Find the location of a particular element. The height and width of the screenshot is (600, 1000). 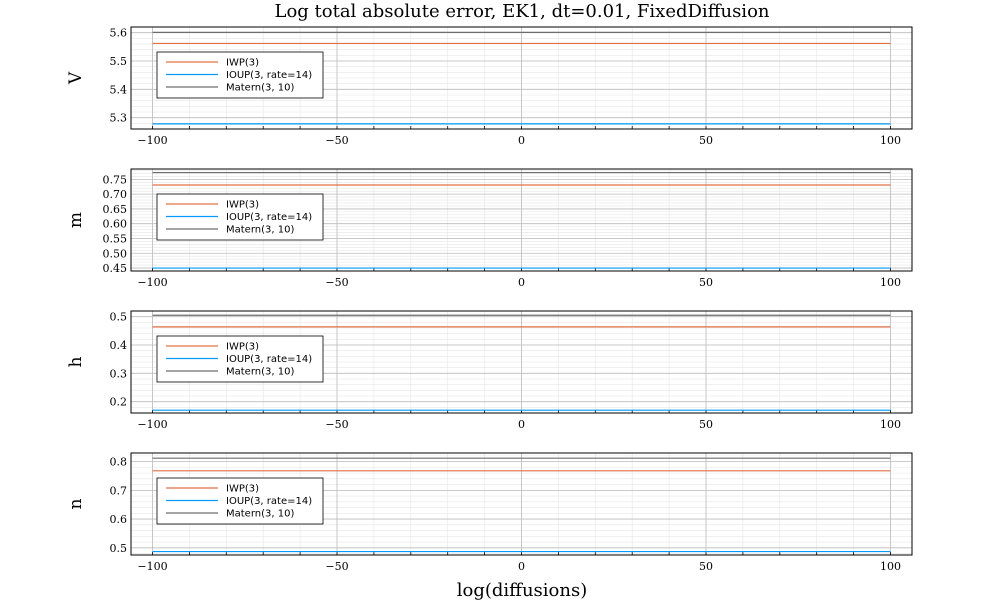

y-tick-label: 5.4 is located at coordinates (119, 89).